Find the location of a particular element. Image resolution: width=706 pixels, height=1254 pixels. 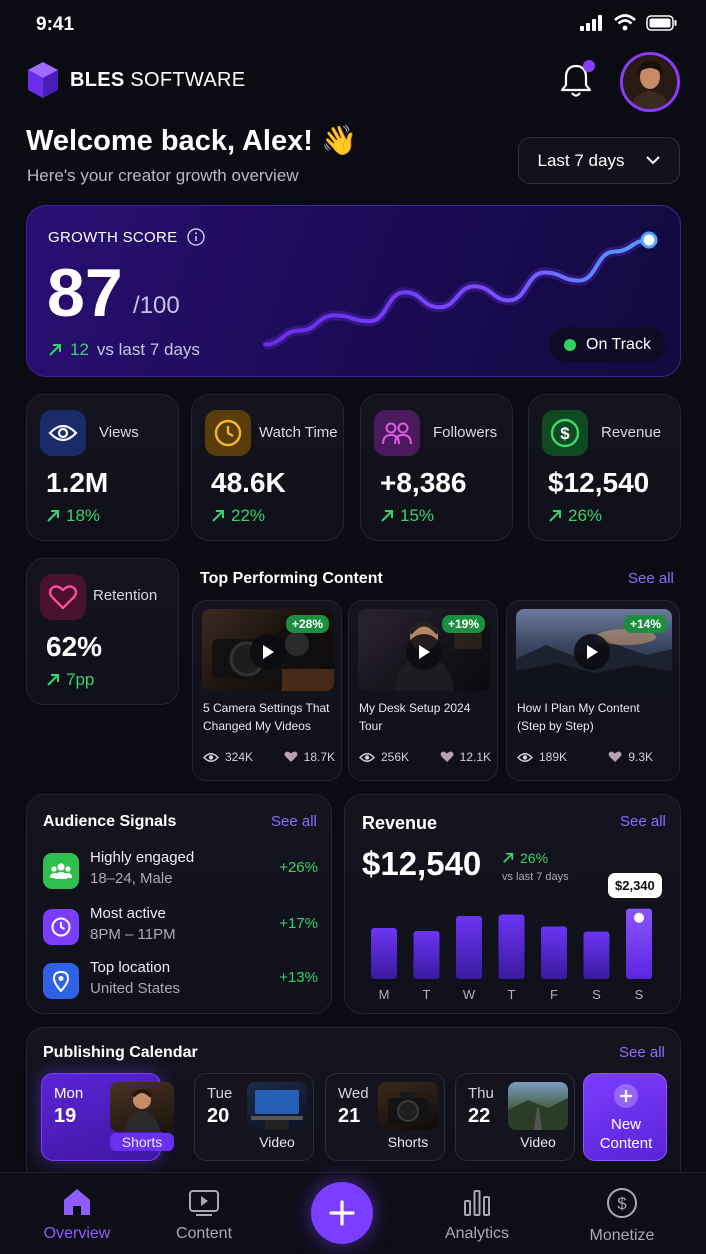

nav-item-analytics: Analytics is located at coordinates (477, 1215).